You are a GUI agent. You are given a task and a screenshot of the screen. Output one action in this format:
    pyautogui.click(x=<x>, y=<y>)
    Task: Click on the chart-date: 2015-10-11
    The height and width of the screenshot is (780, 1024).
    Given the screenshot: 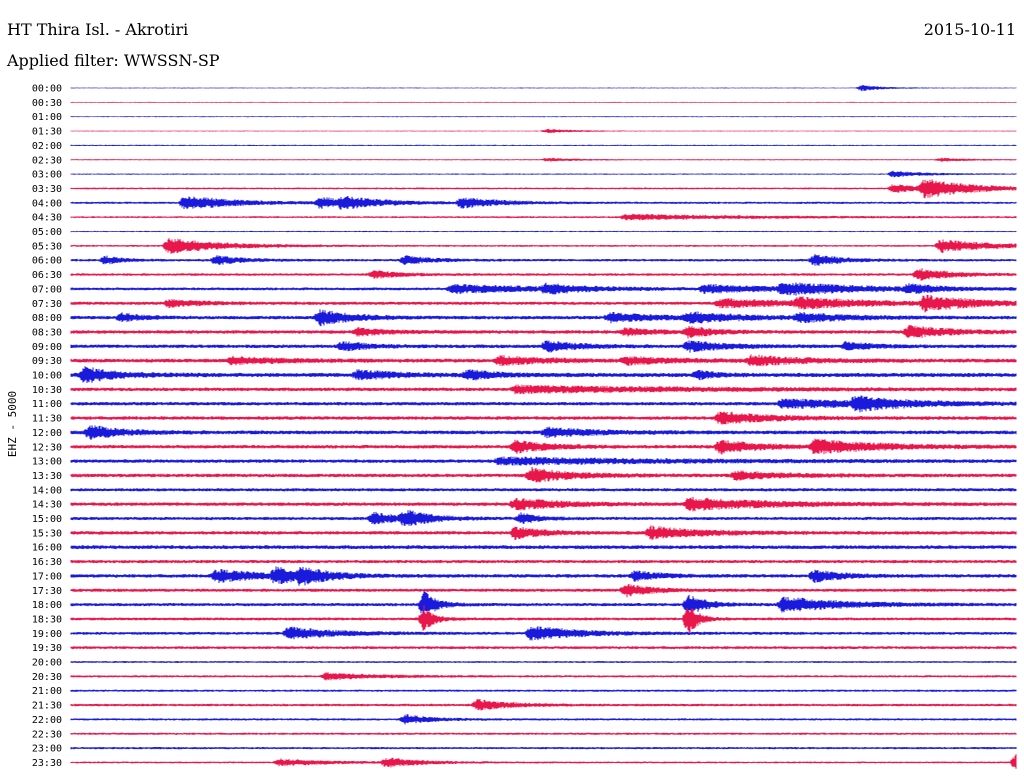 What is the action you would take?
    pyautogui.click(x=969, y=29)
    